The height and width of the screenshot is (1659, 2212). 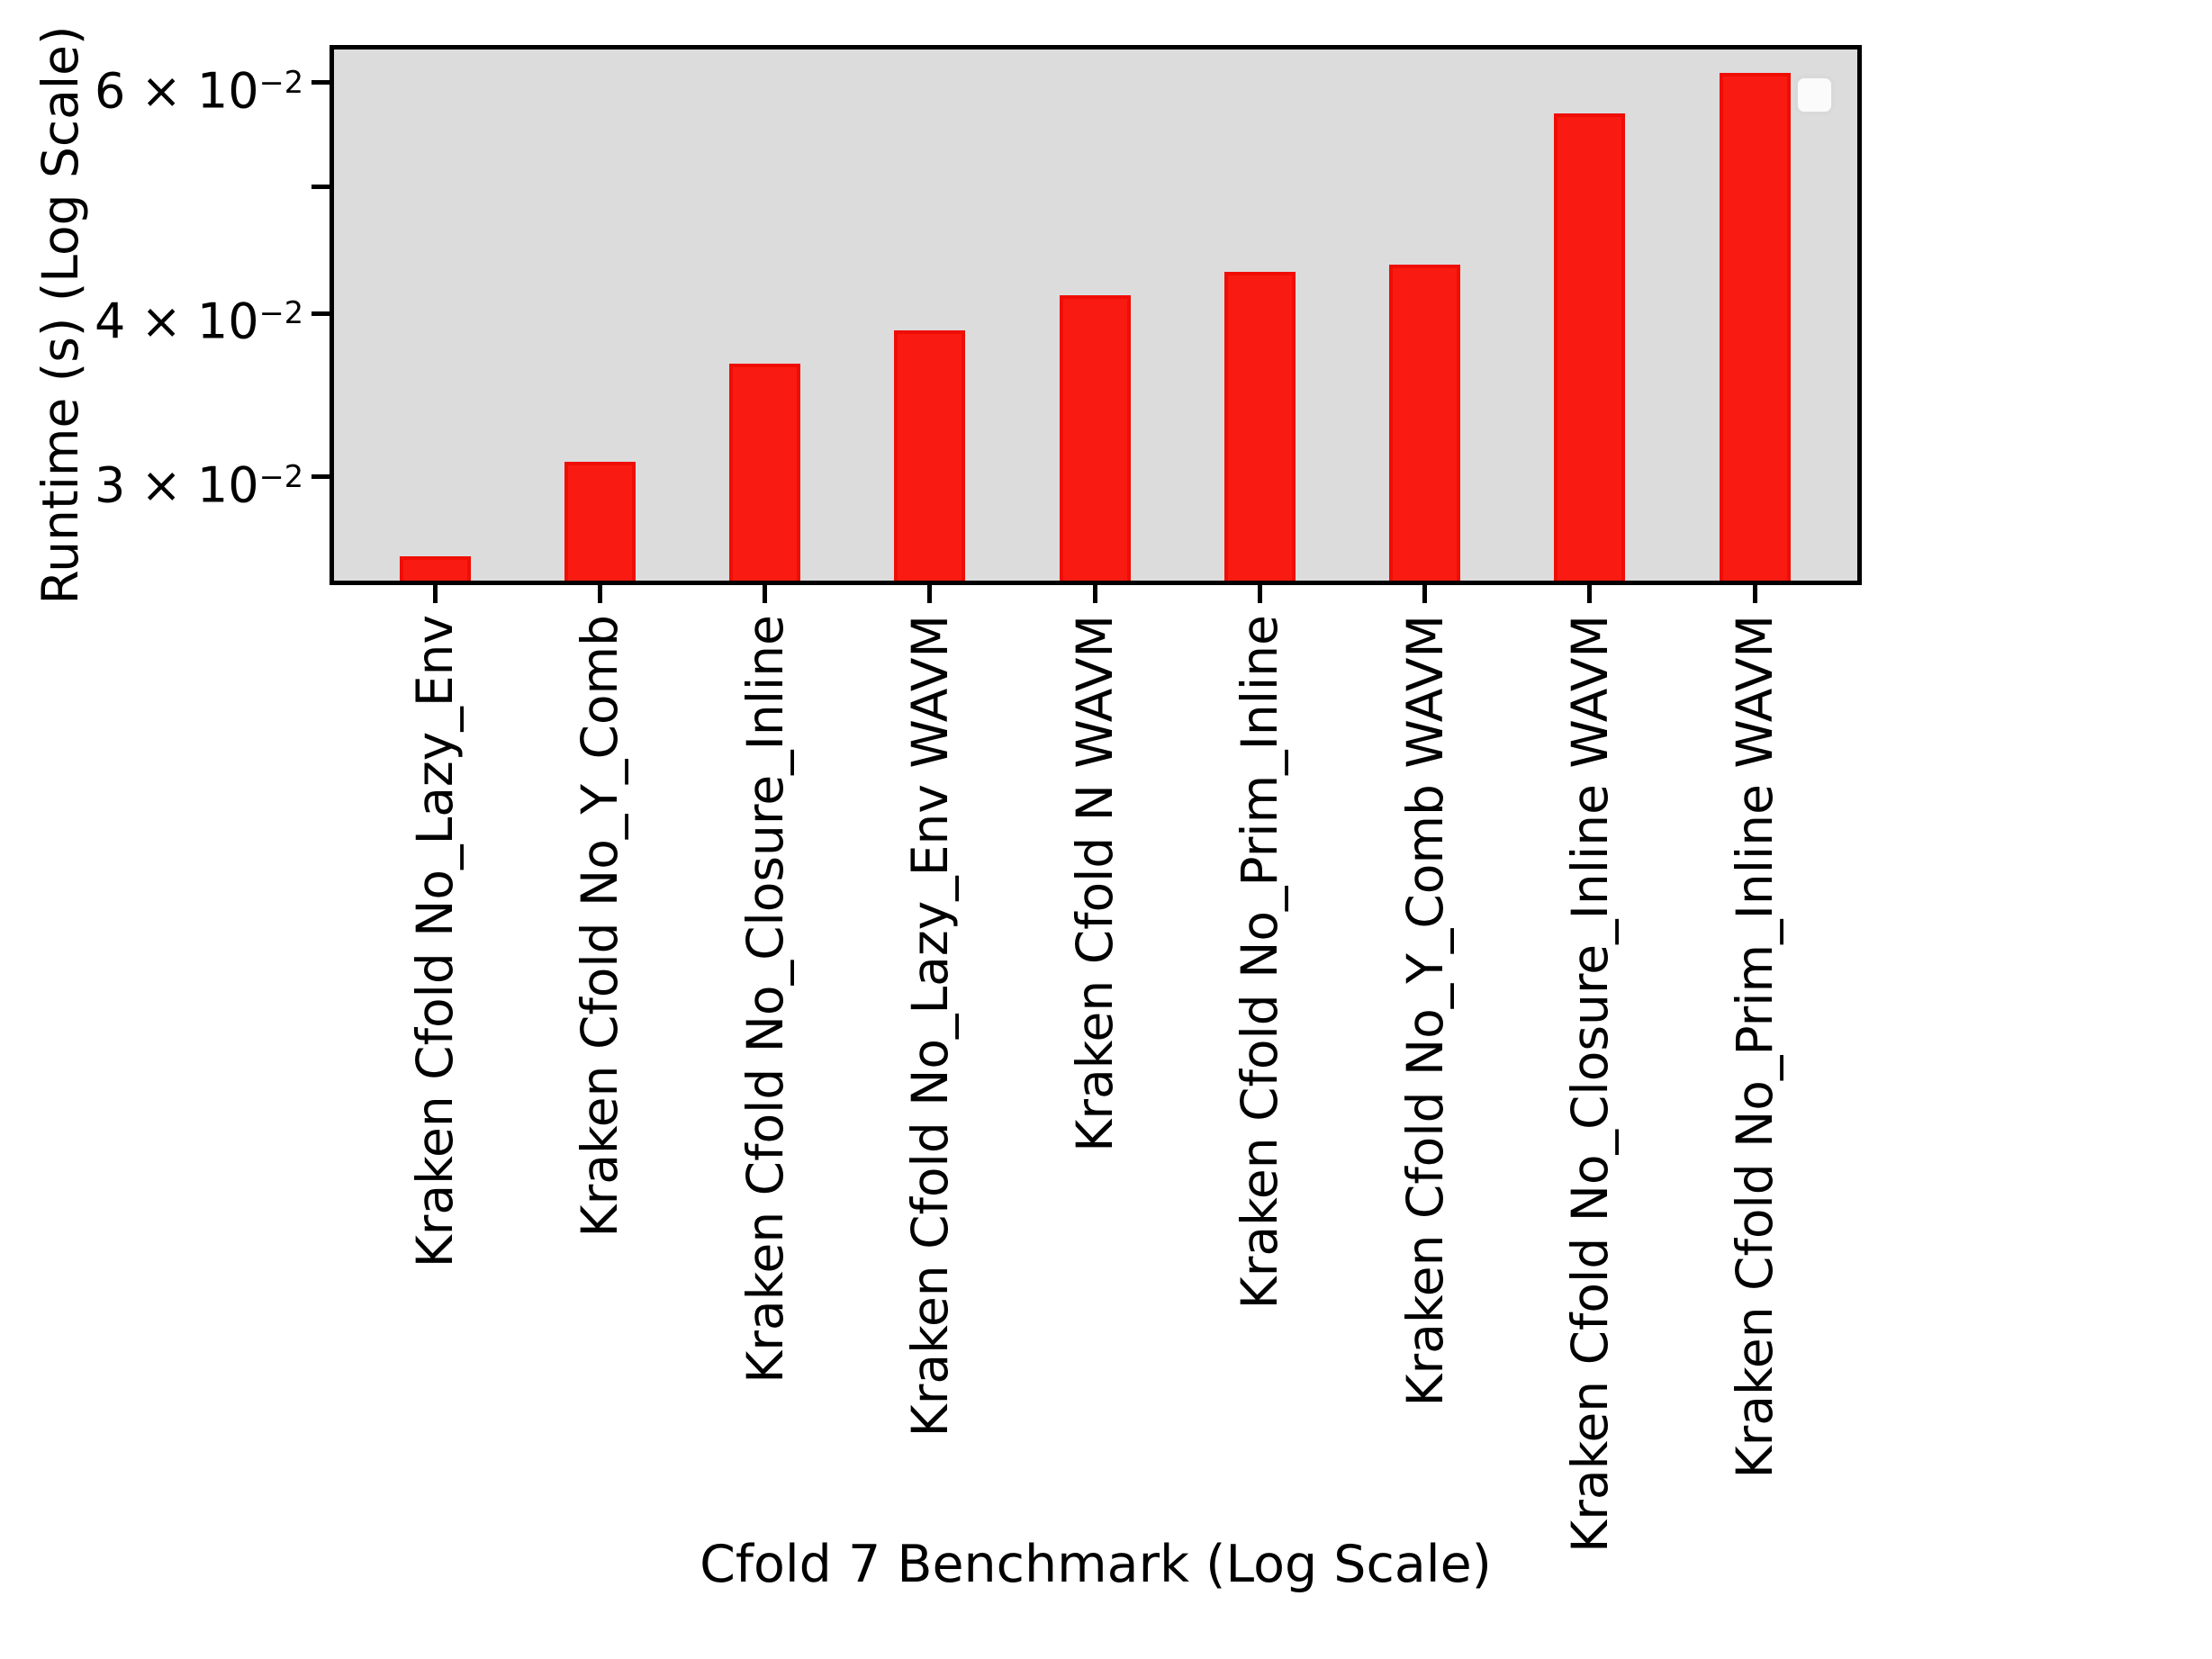 I want to click on x-tick-label-4: Kraken Cfold N WAVM, so click(x=1094, y=883).